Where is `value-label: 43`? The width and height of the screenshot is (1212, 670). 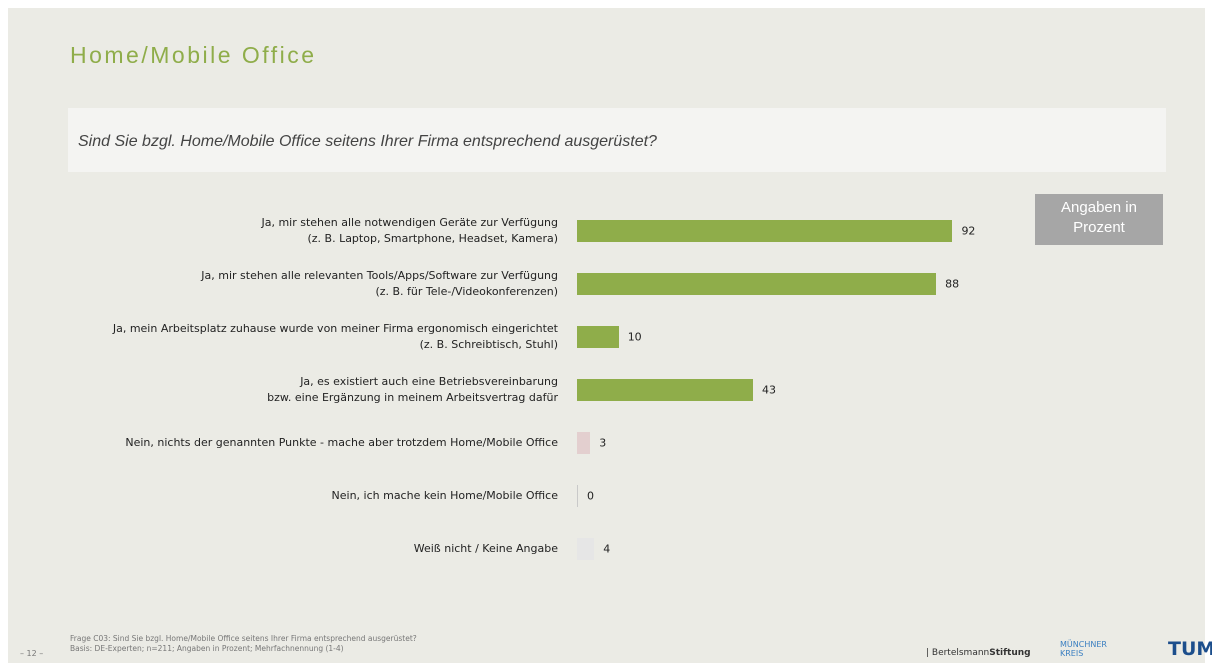
value-label: 43 is located at coordinates (769, 390).